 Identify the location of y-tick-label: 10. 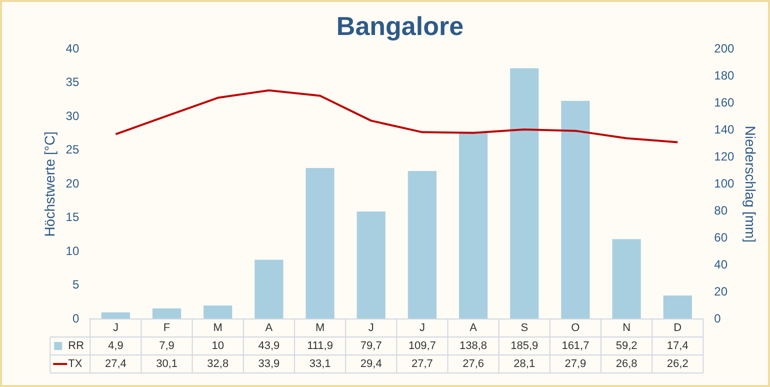
(73, 251).